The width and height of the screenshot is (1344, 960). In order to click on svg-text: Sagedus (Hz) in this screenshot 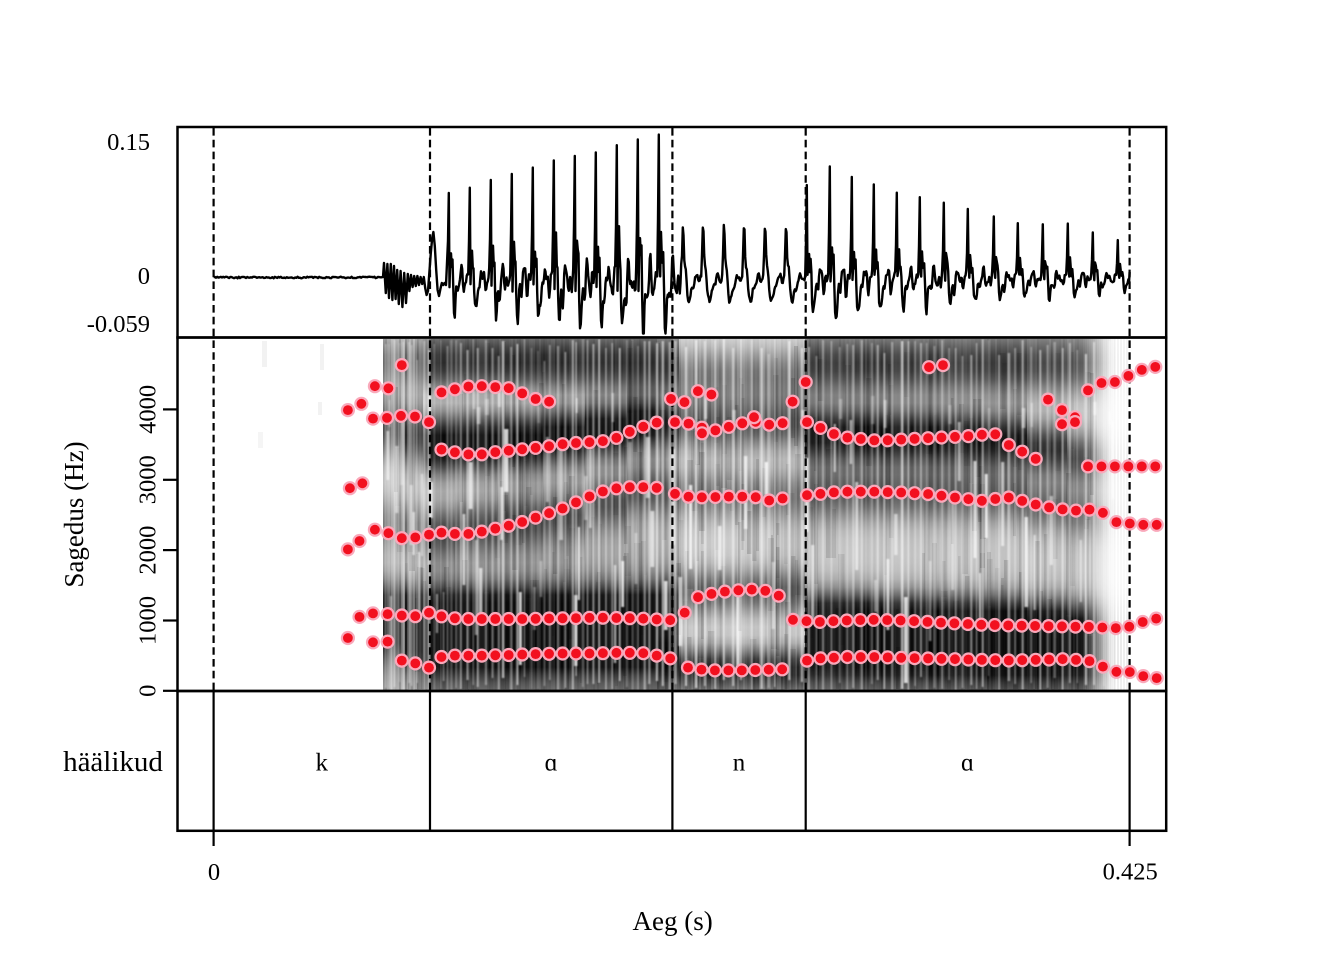, I will do `click(74, 514)`.